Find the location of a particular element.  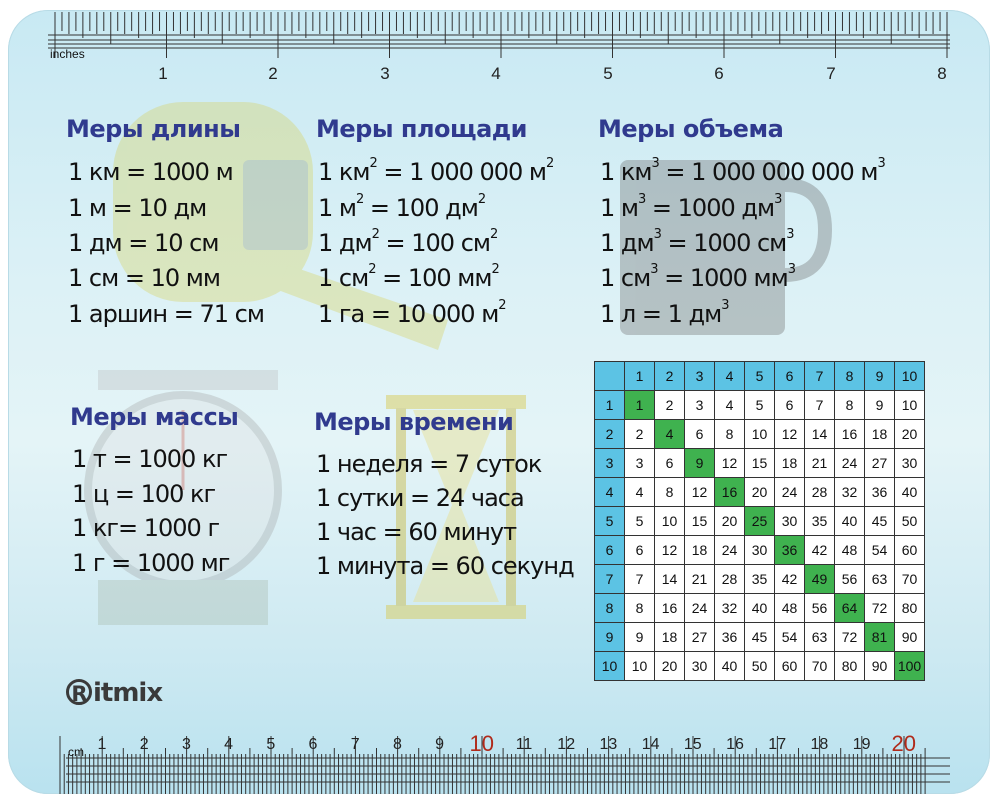

cm-number: 11 is located at coordinates (524, 744).